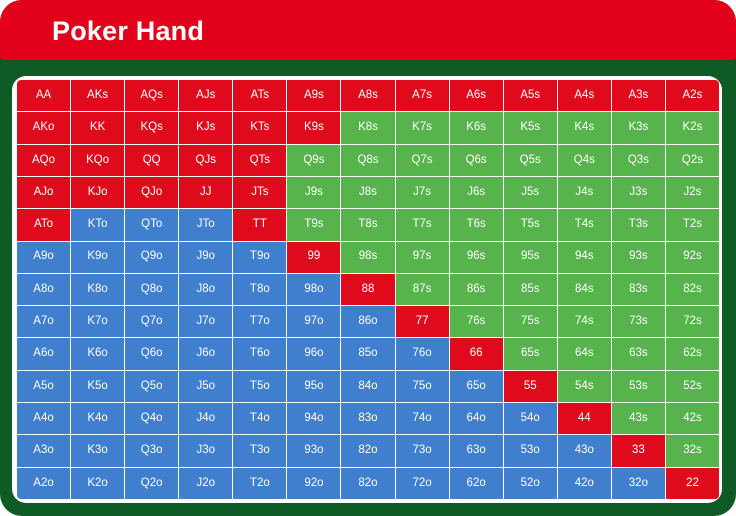  I want to click on hand-cell: J4s, so click(584, 192).